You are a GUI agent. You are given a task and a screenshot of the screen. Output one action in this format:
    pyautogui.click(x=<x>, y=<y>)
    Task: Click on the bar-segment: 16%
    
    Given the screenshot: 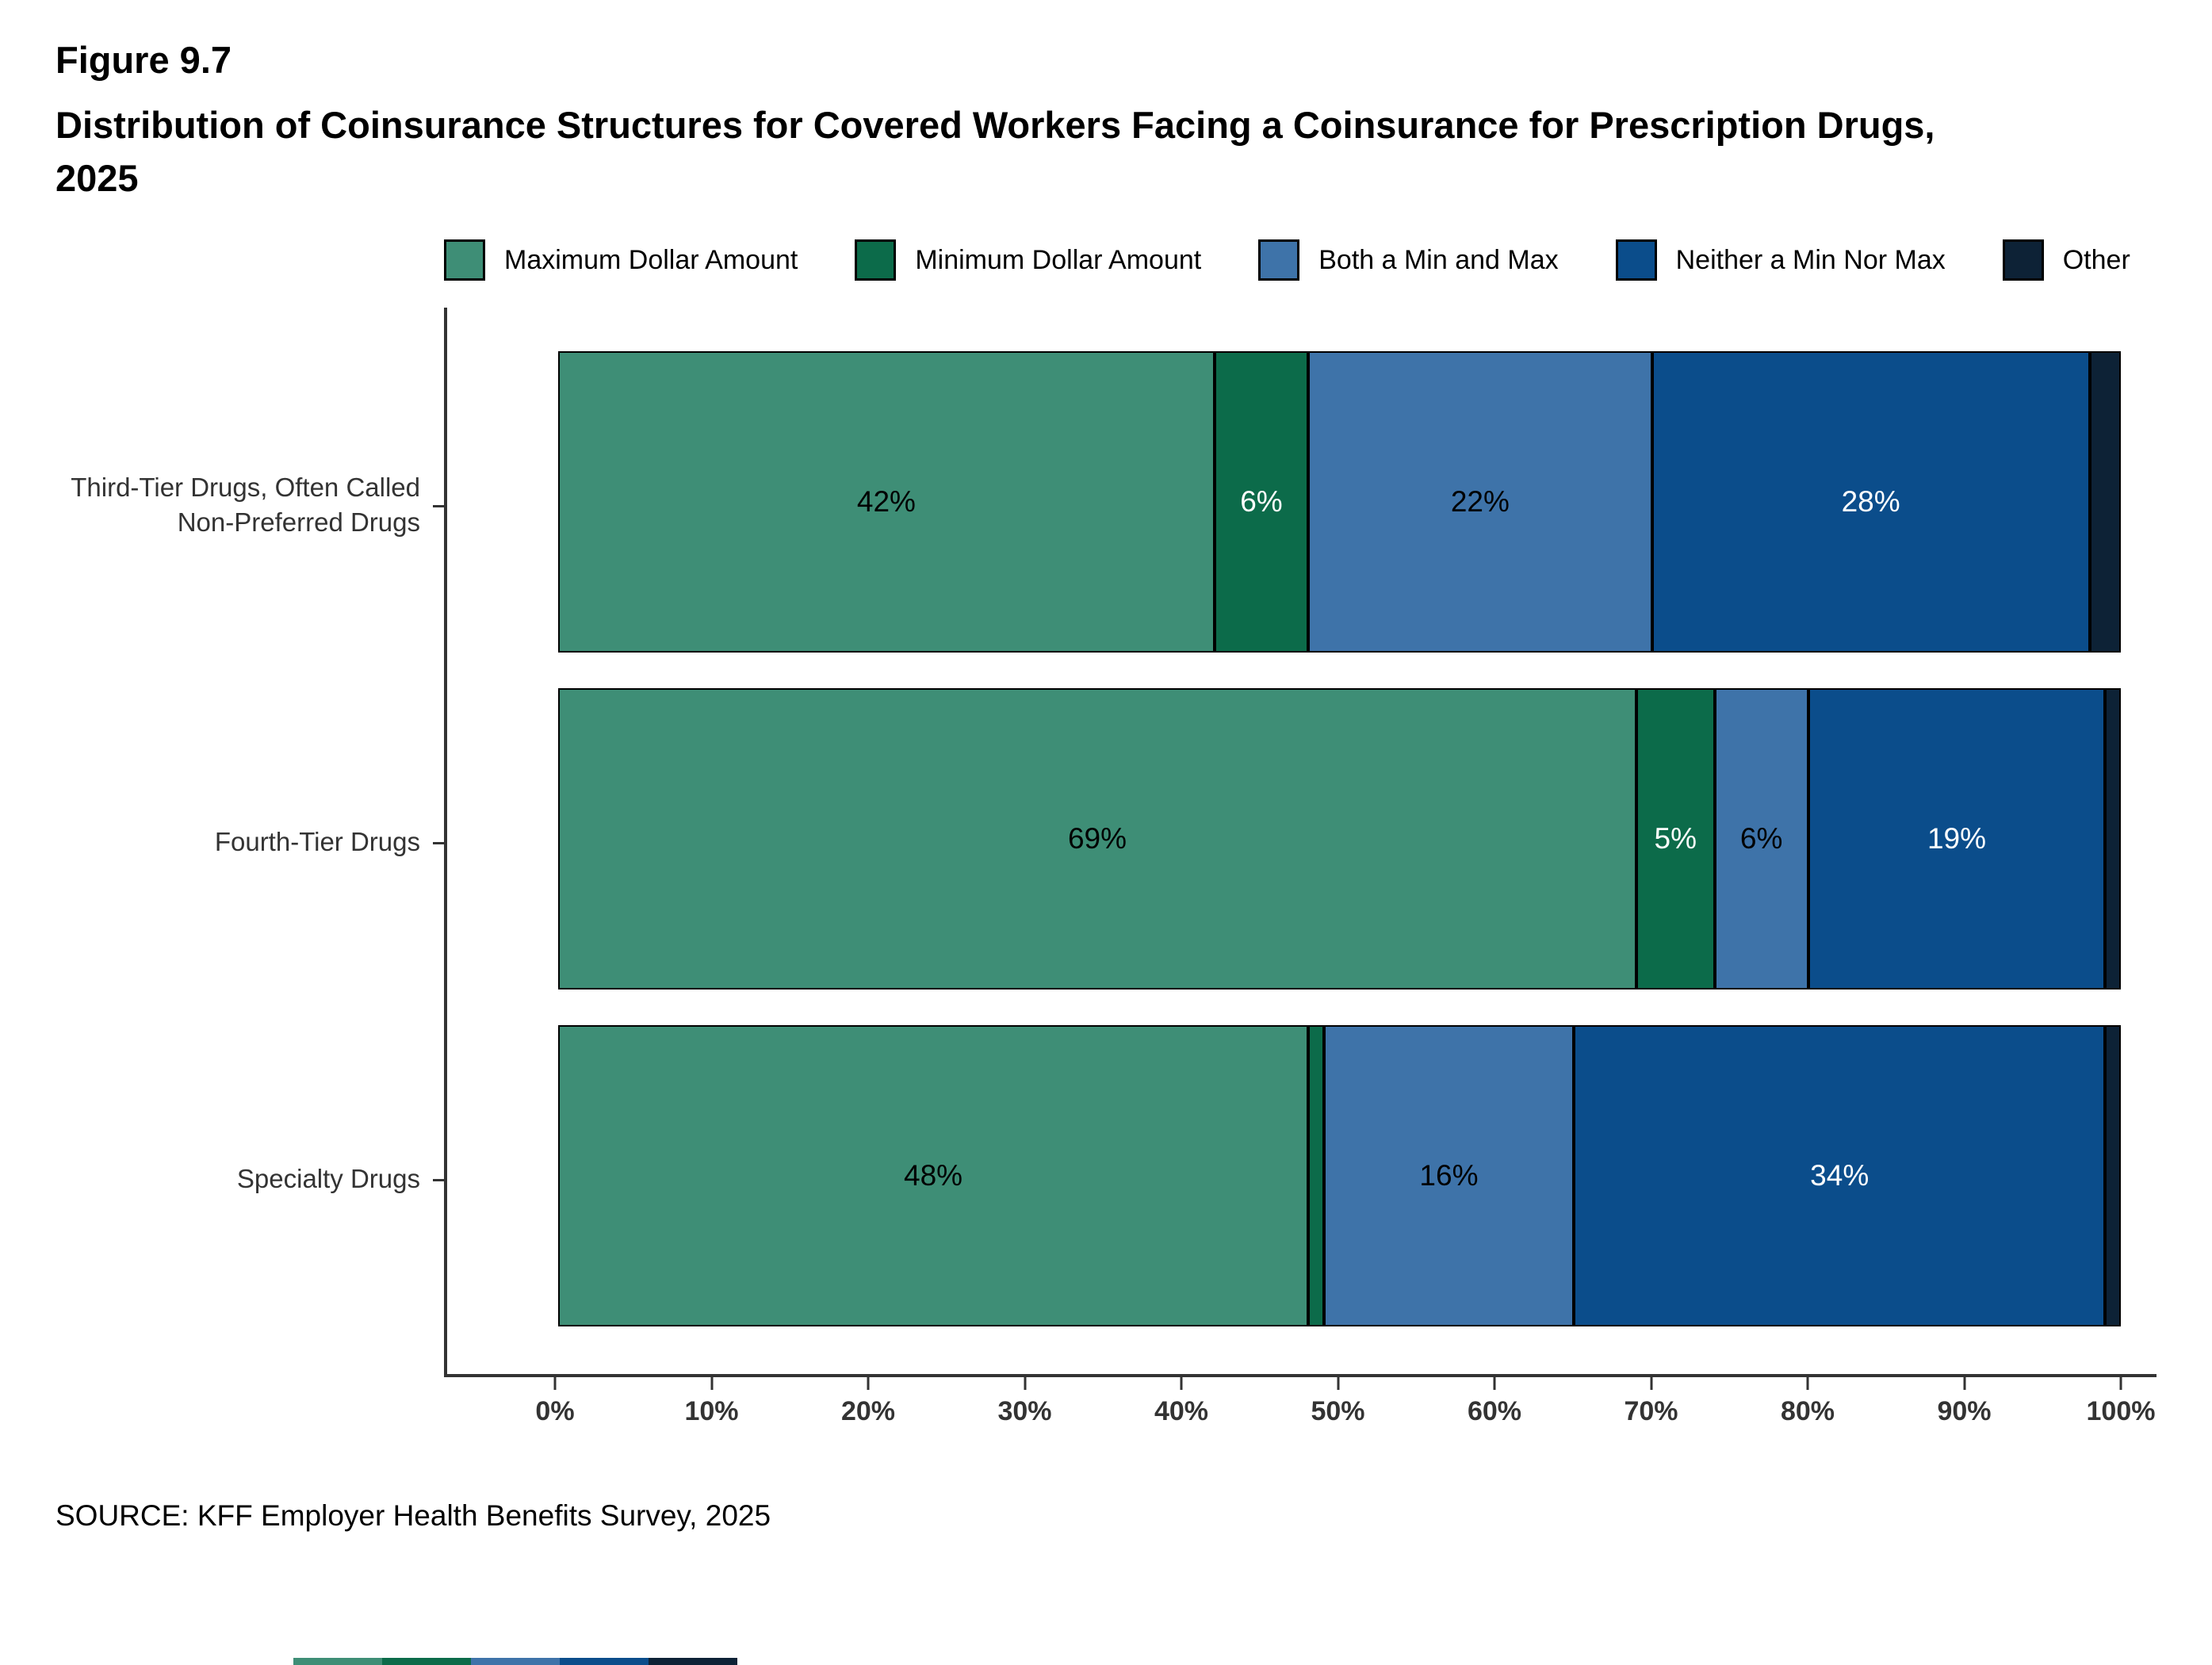 What is the action you would take?
    pyautogui.click(x=1449, y=1176)
    